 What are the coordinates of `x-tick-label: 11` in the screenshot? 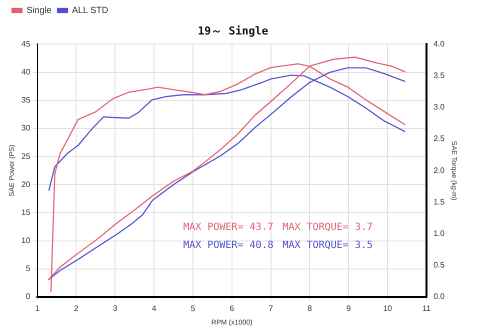 It's located at (427, 309).